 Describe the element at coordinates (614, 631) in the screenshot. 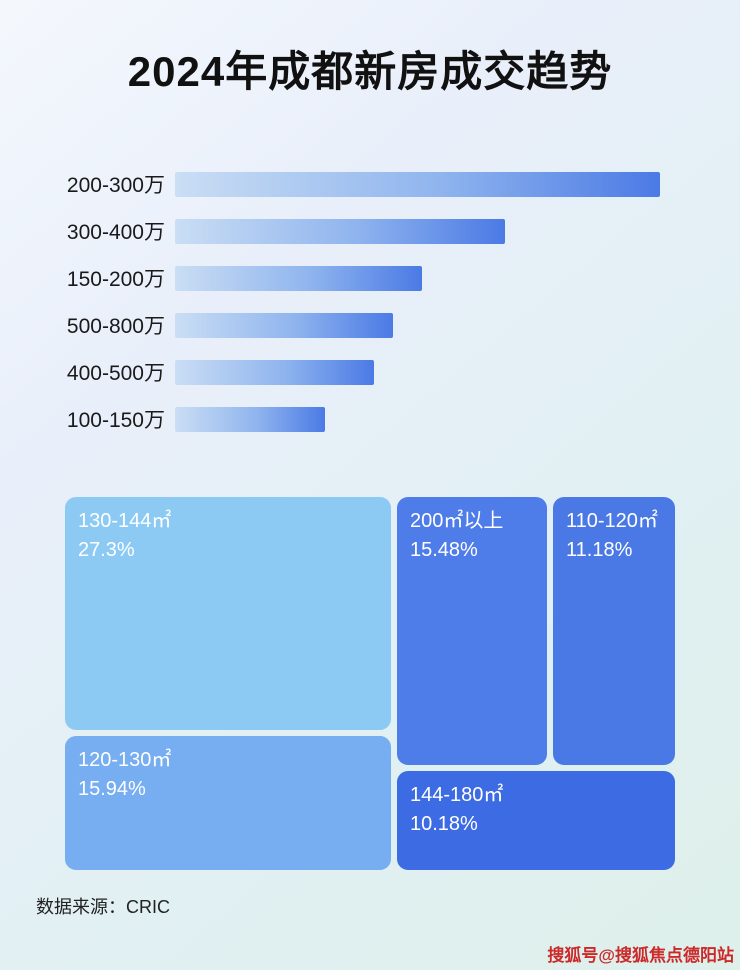

I see `treemap-block-110-120: 110-120㎡ 11.18%` at that location.